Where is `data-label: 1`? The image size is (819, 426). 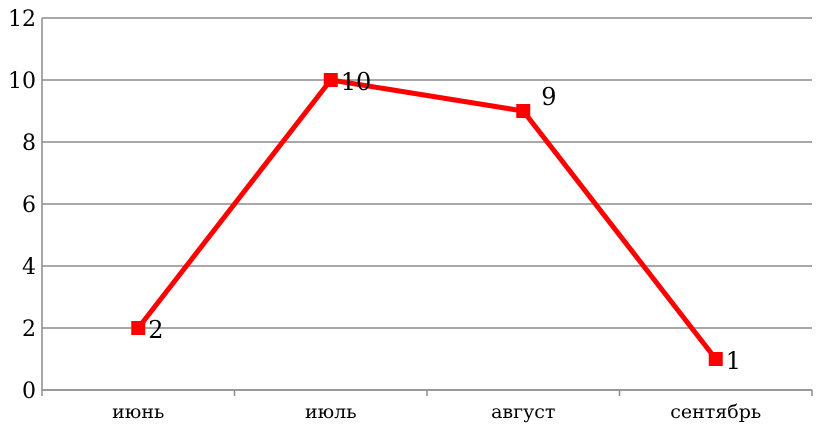 data-label: 1 is located at coordinates (733, 361).